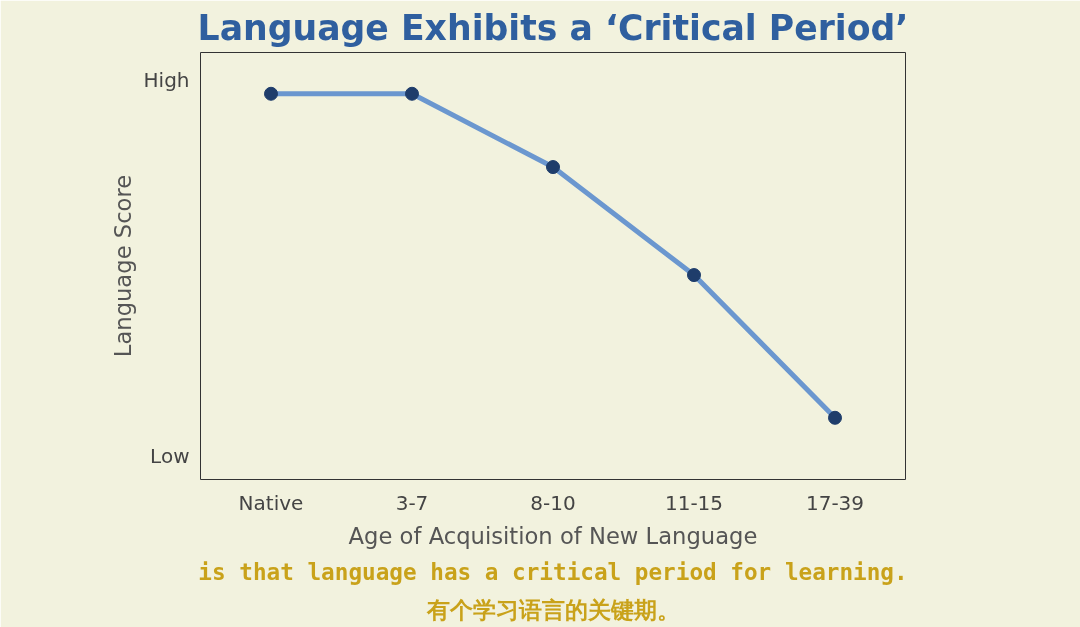  I want to click on text: is that language has a critical period for learning., so click(553, 571).